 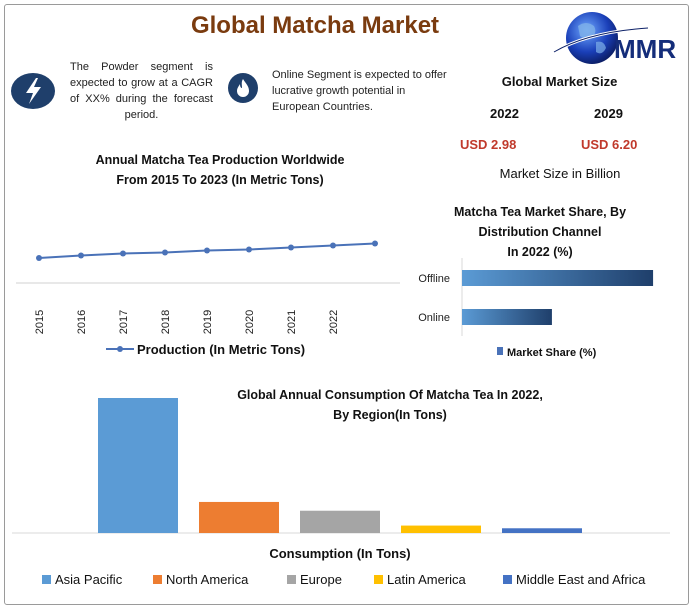 I want to click on market-size-unit: Market Size in Billion, so click(x=560, y=173).